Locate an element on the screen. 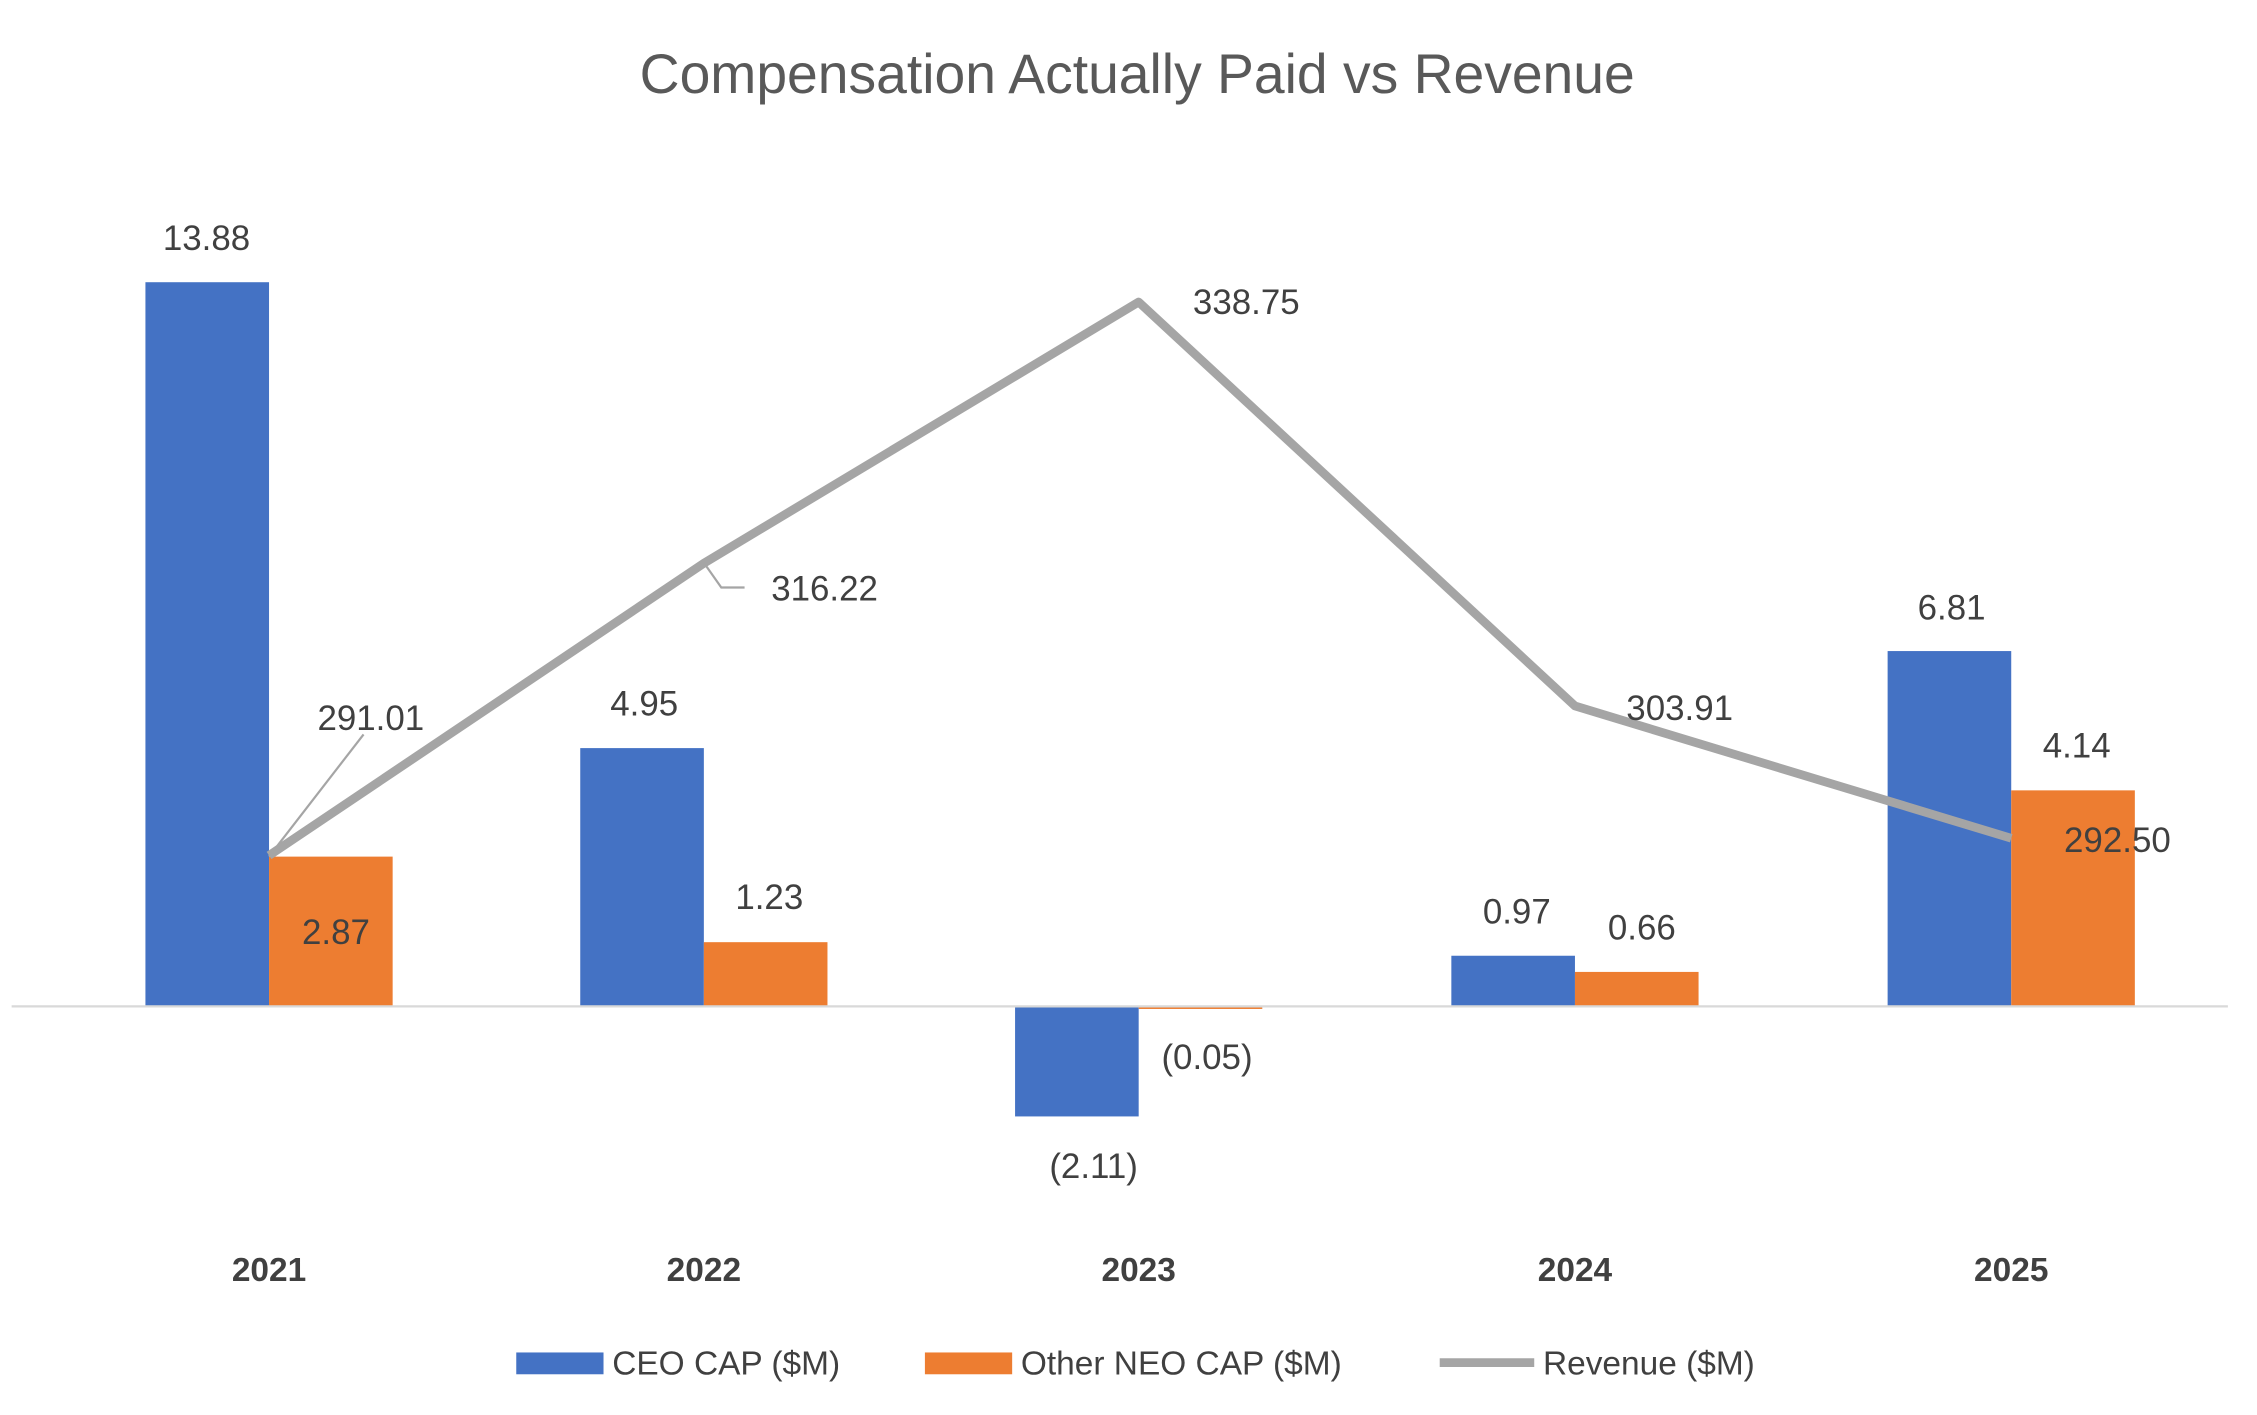  data-label-ceo-2021: 13.88 is located at coordinates (206, 238).